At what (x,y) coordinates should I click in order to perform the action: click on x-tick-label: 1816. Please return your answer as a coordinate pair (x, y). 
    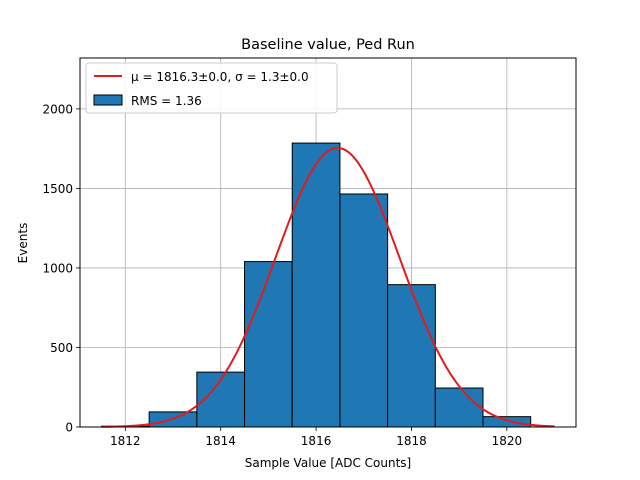
    Looking at the image, I should click on (316, 441).